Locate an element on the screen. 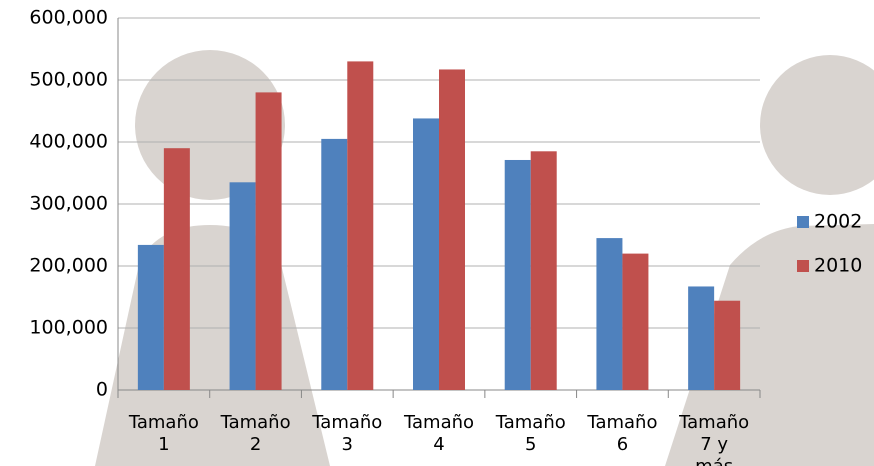  y-tick-label: 400,000 is located at coordinates (68, 142).